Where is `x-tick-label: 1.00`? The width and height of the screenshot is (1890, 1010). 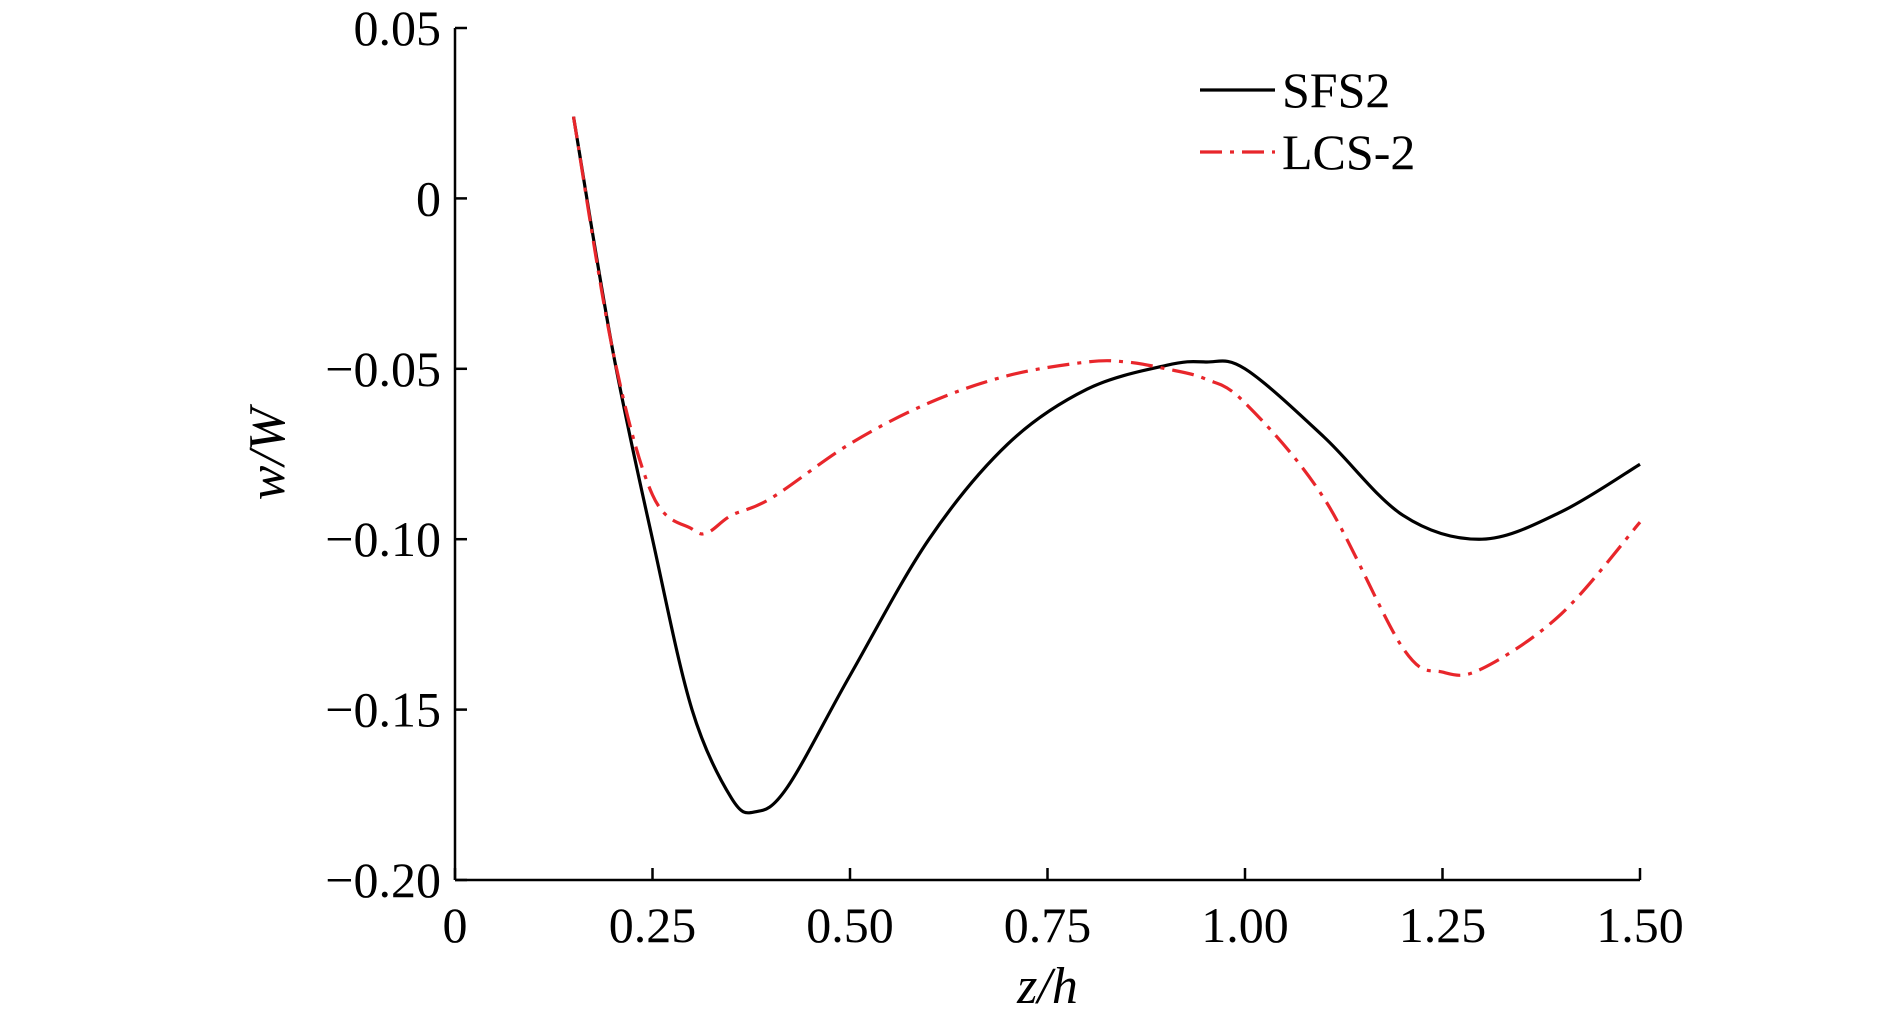 x-tick-label: 1.00 is located at coordinates (1245, 925).